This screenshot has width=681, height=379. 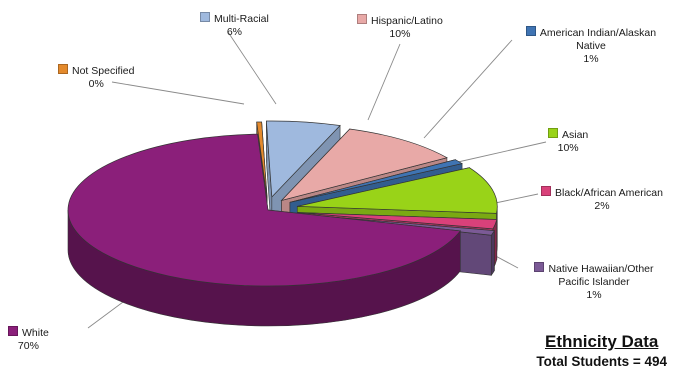 I want to click on leader-line-american-indian-alaskan-native, so click(x=468, y=89).